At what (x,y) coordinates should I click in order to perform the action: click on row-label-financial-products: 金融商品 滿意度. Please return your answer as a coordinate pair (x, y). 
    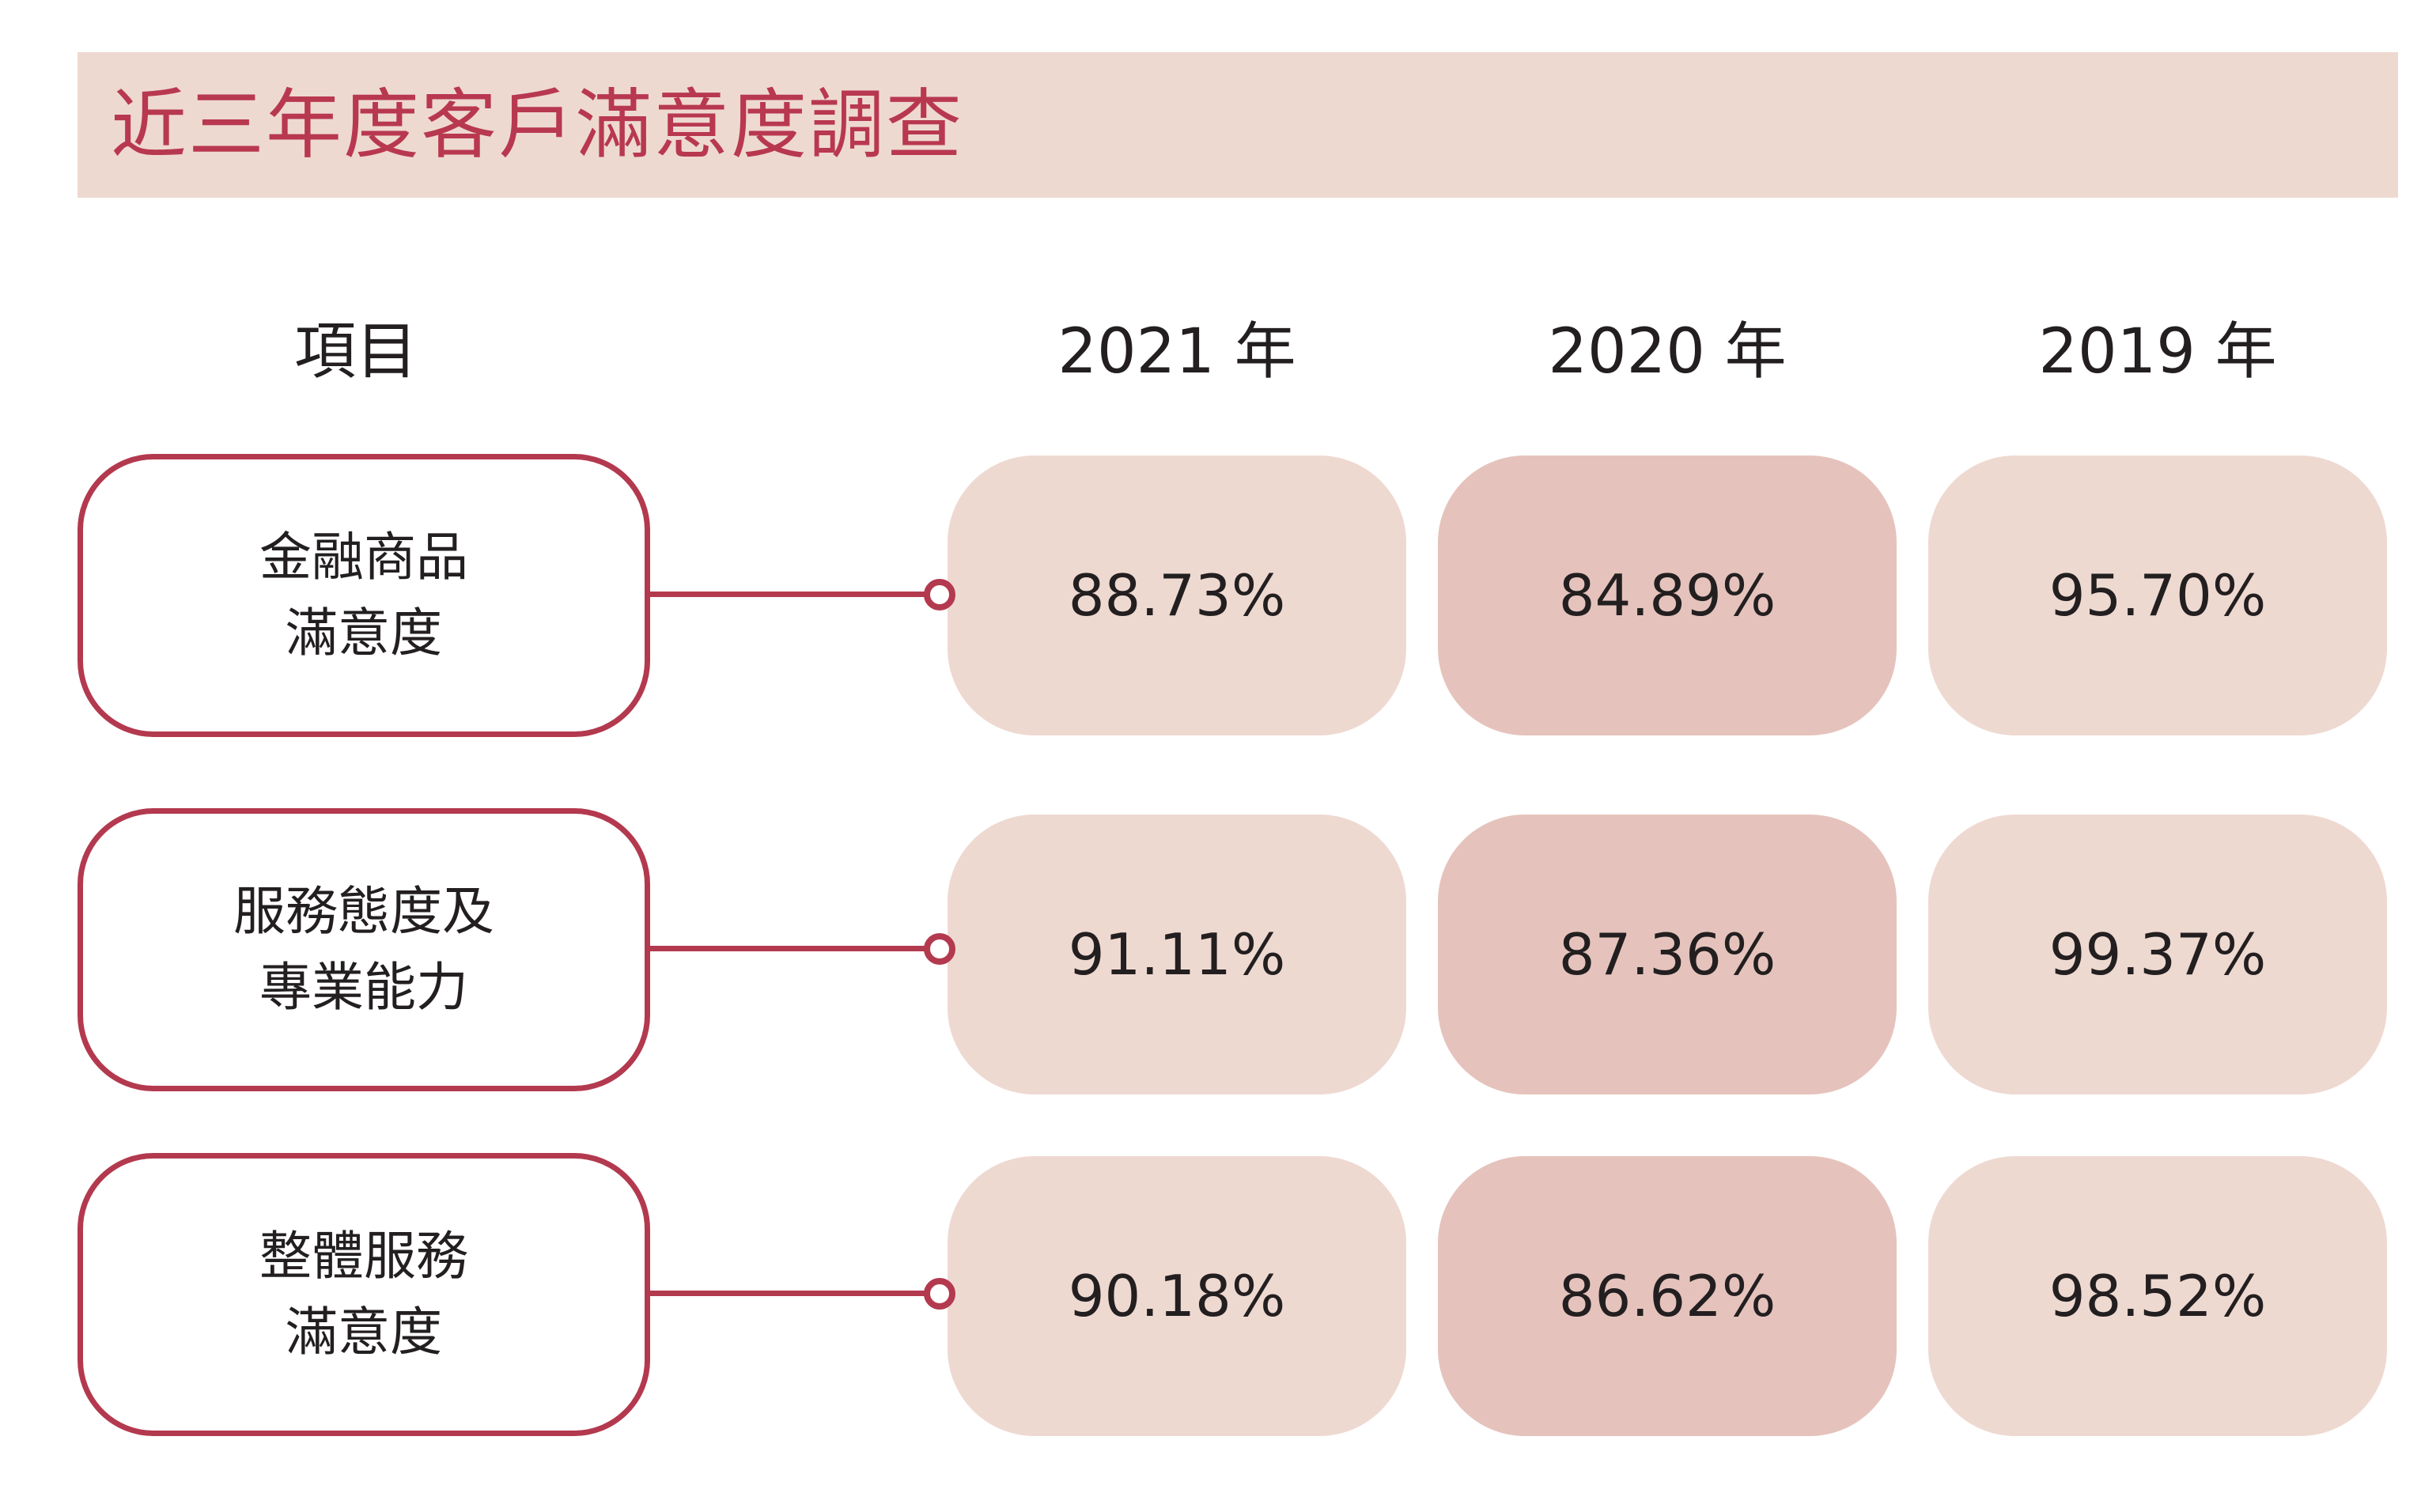
    Looking at the image, I should click on (364, 596).